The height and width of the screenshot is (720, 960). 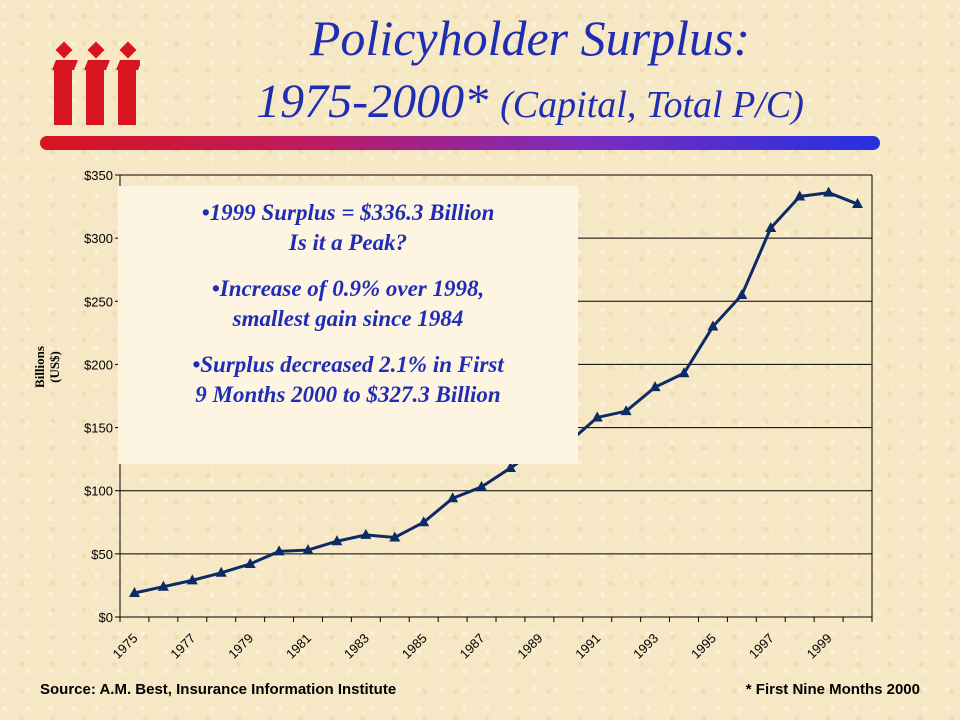 I want to click on y-tick-label: $350, so click(x=98, y=175).